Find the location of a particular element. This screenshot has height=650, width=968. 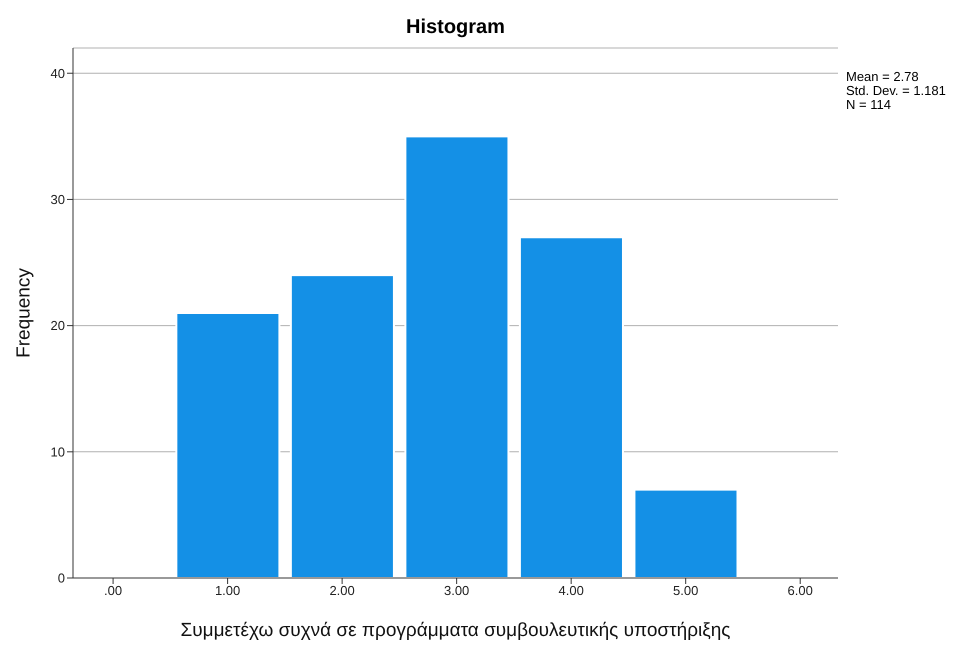

y-axis-title: Frequency is located at coordinates (24, 313).